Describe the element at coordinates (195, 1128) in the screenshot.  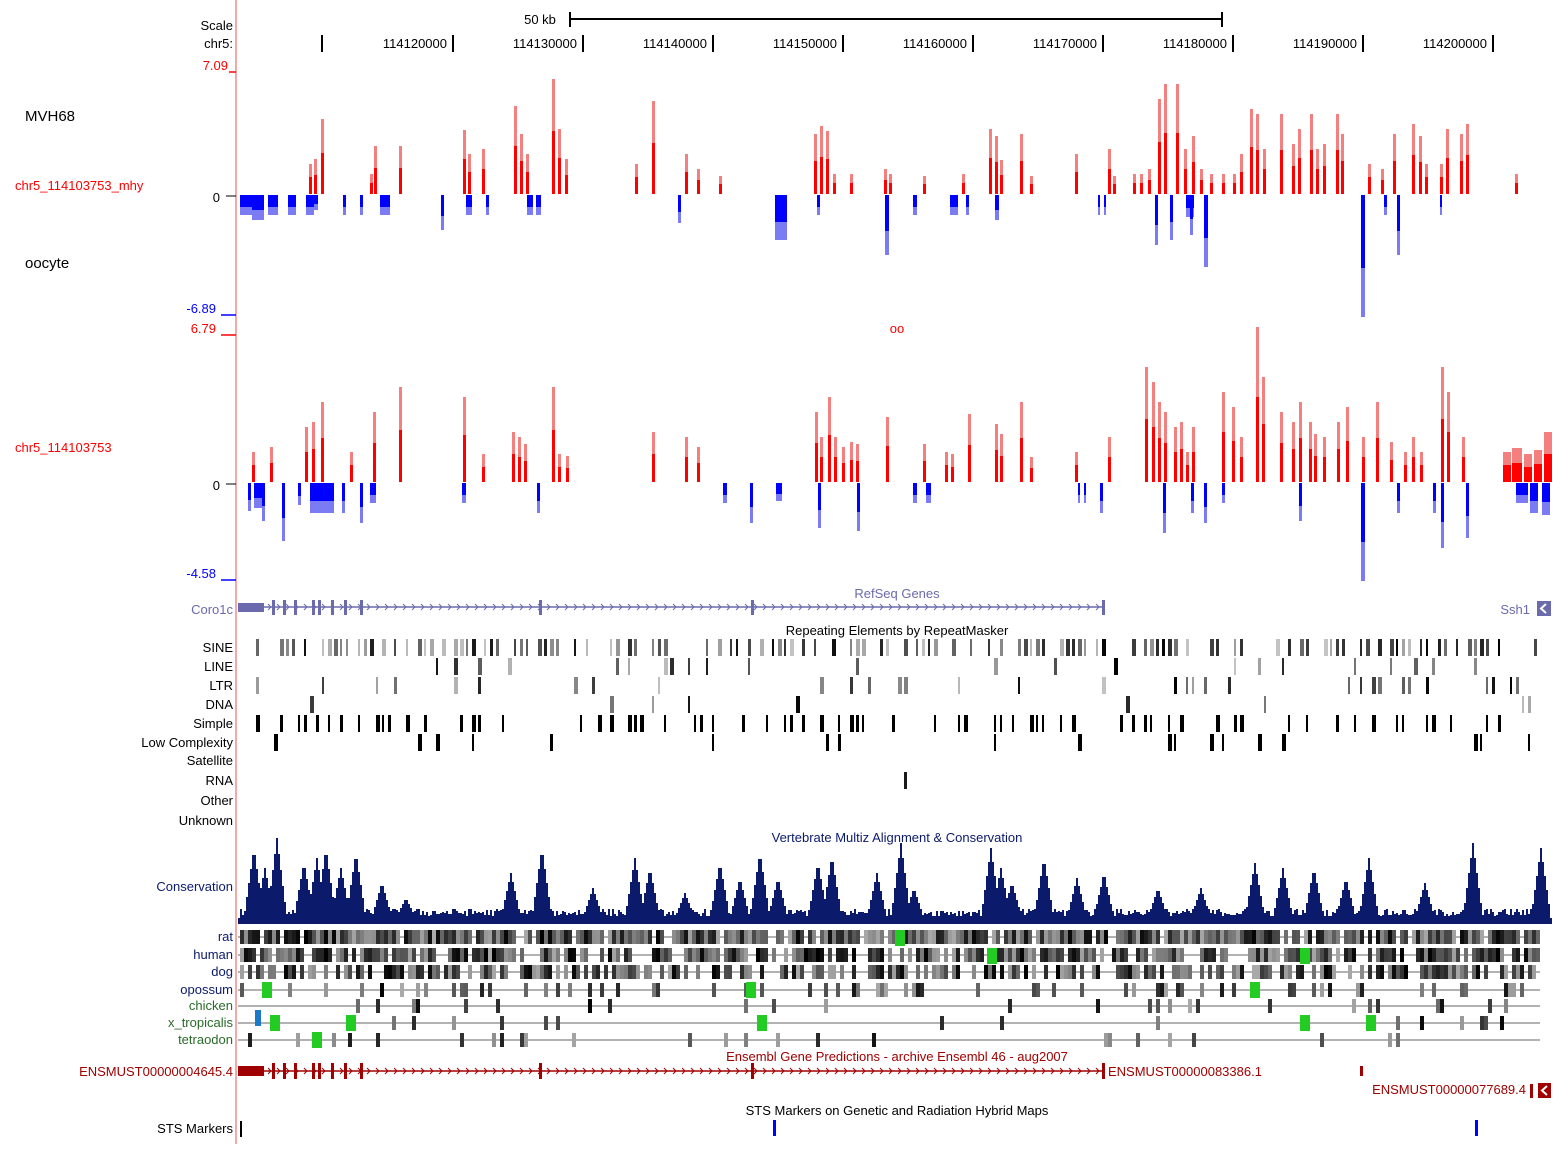
I see `sts-label: STS Markers` at that location.